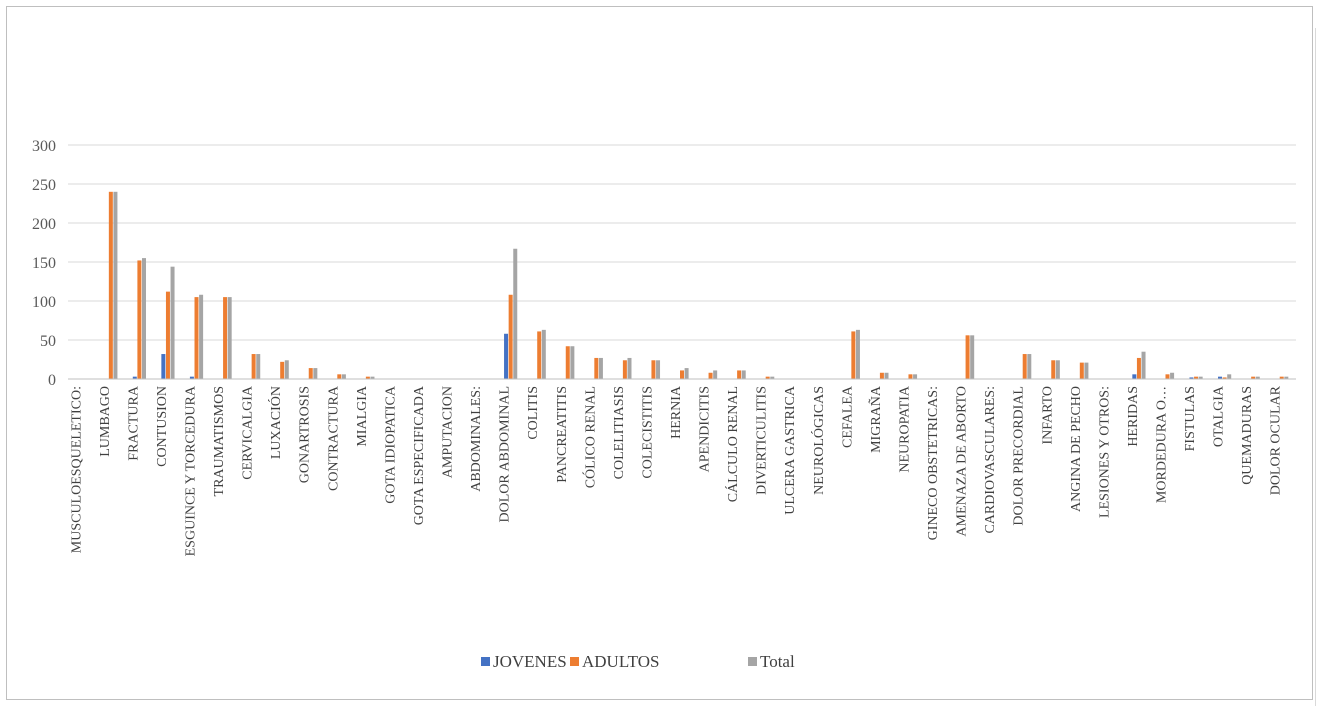 The image size is (1321, 706). I want to click on window-edge, so click(1315, 367).